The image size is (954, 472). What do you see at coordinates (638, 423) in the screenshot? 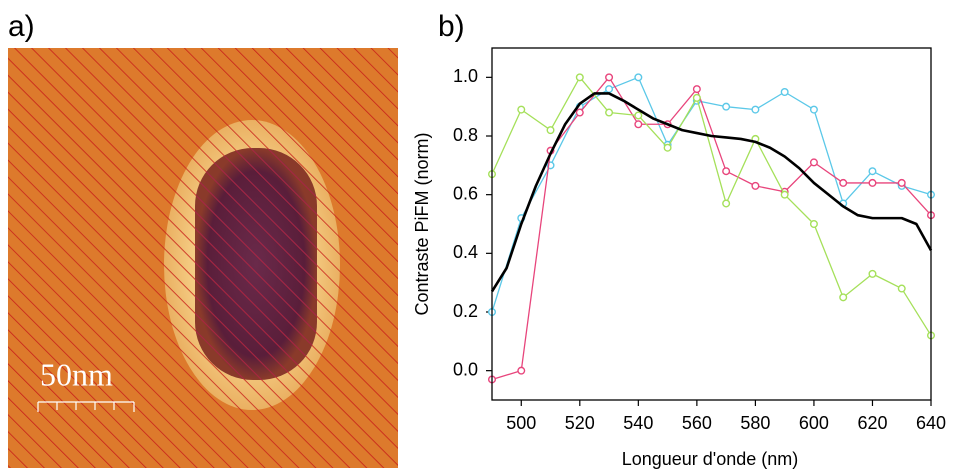
I see `x-tick-label: 540` at bounding box center [638, 423].